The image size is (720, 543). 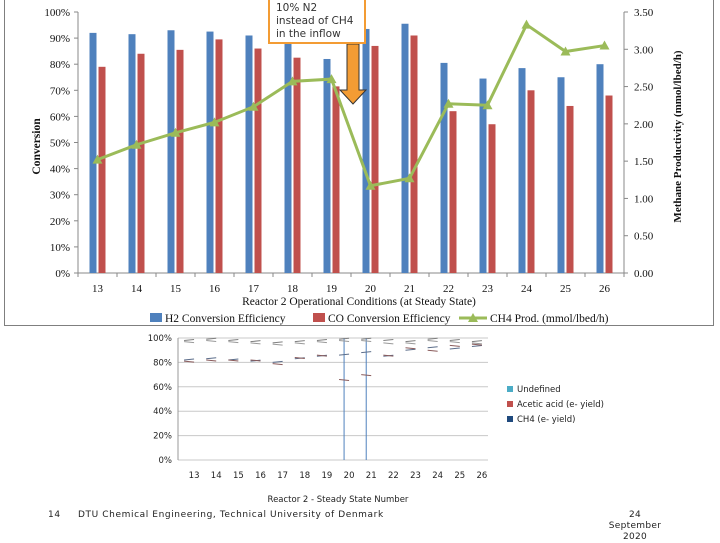 I want to click on x-tick-label: 24, so click(x=437, y=476).